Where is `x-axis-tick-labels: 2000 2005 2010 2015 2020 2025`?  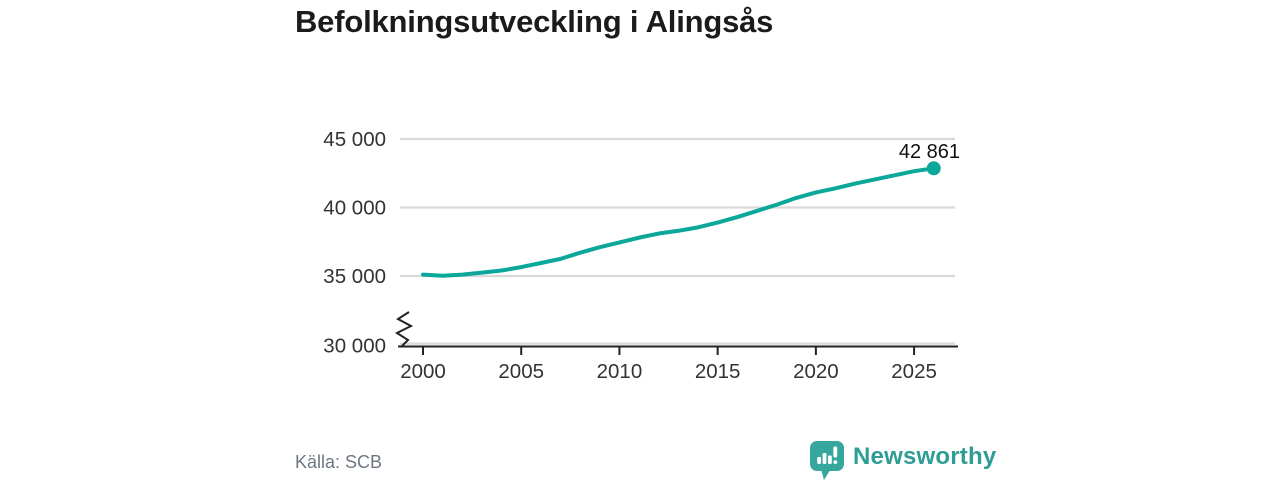 x-axis-tick-labels: 2000 2005 2010 2015 2020 2025 is located at coordinates (668, 371).